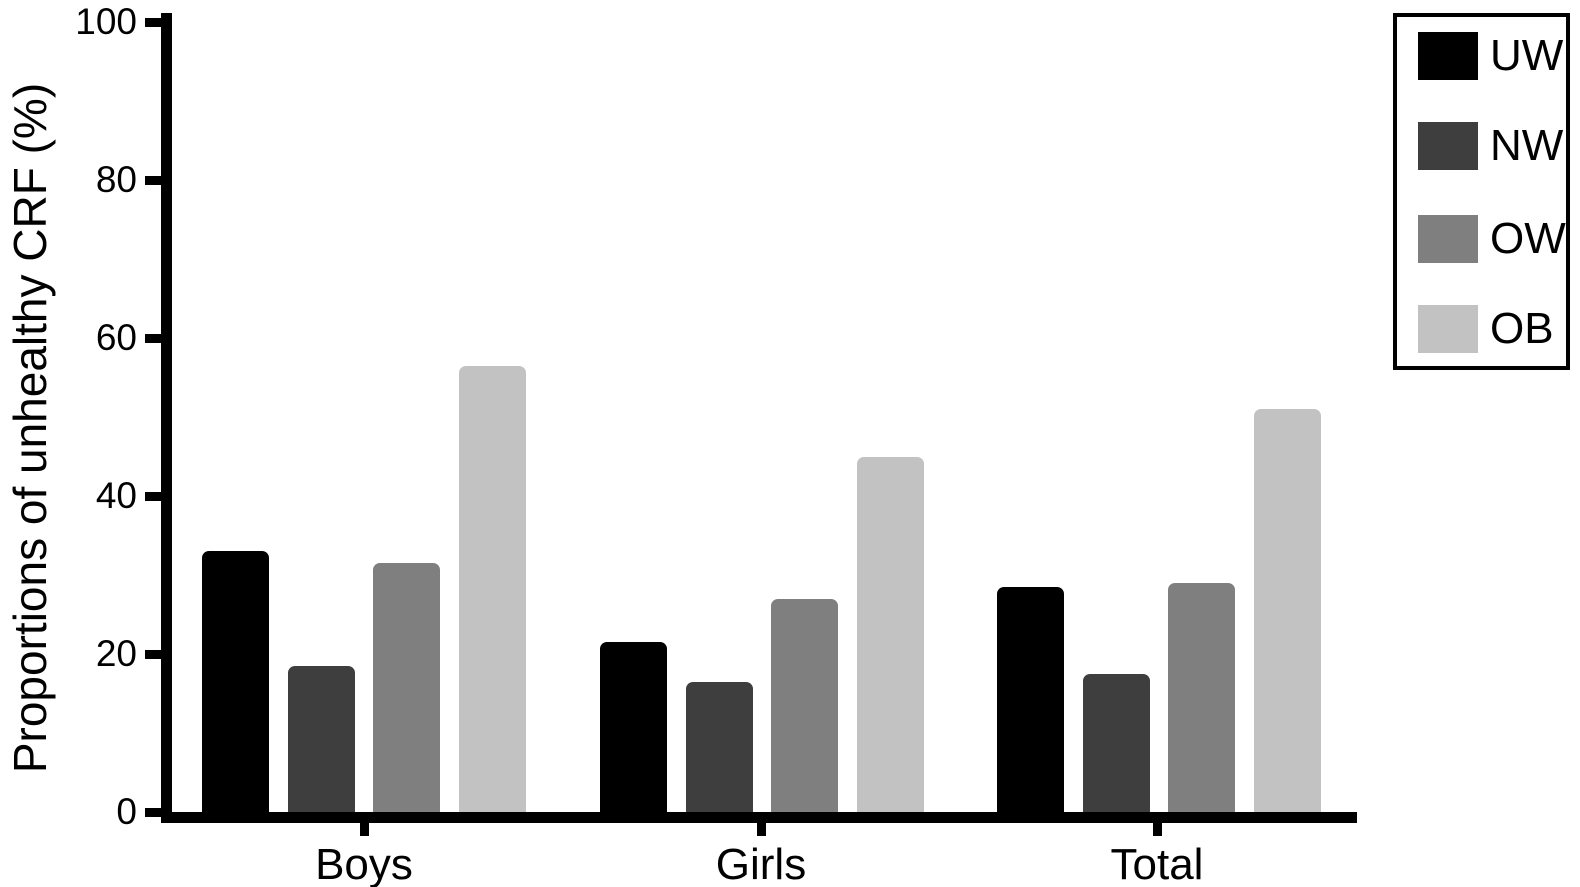 Image resolution: width=1580 pixels, height=887 pixels. What do you see at coordinates (1287, 610) in the screenshot?
I see `bar-ob-total` at bounding box center [1287, 610].